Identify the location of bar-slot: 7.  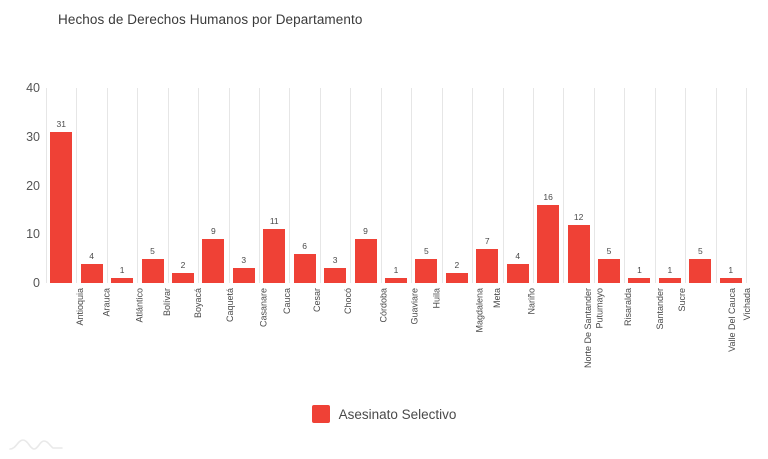
(487, 185).